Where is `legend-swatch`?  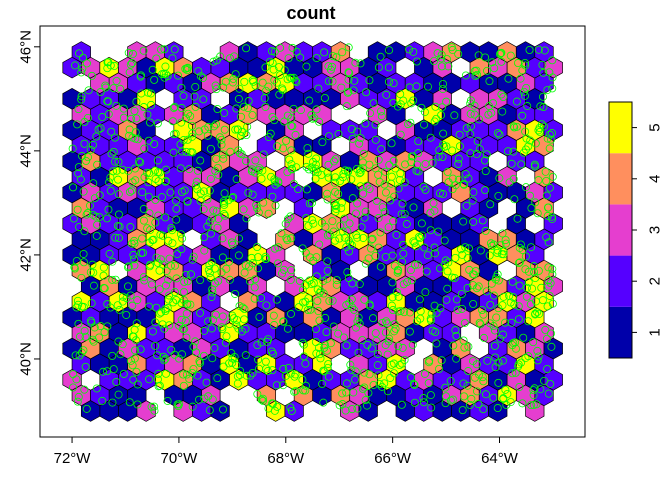
legend-swatch is located at coordinates (620, 179).